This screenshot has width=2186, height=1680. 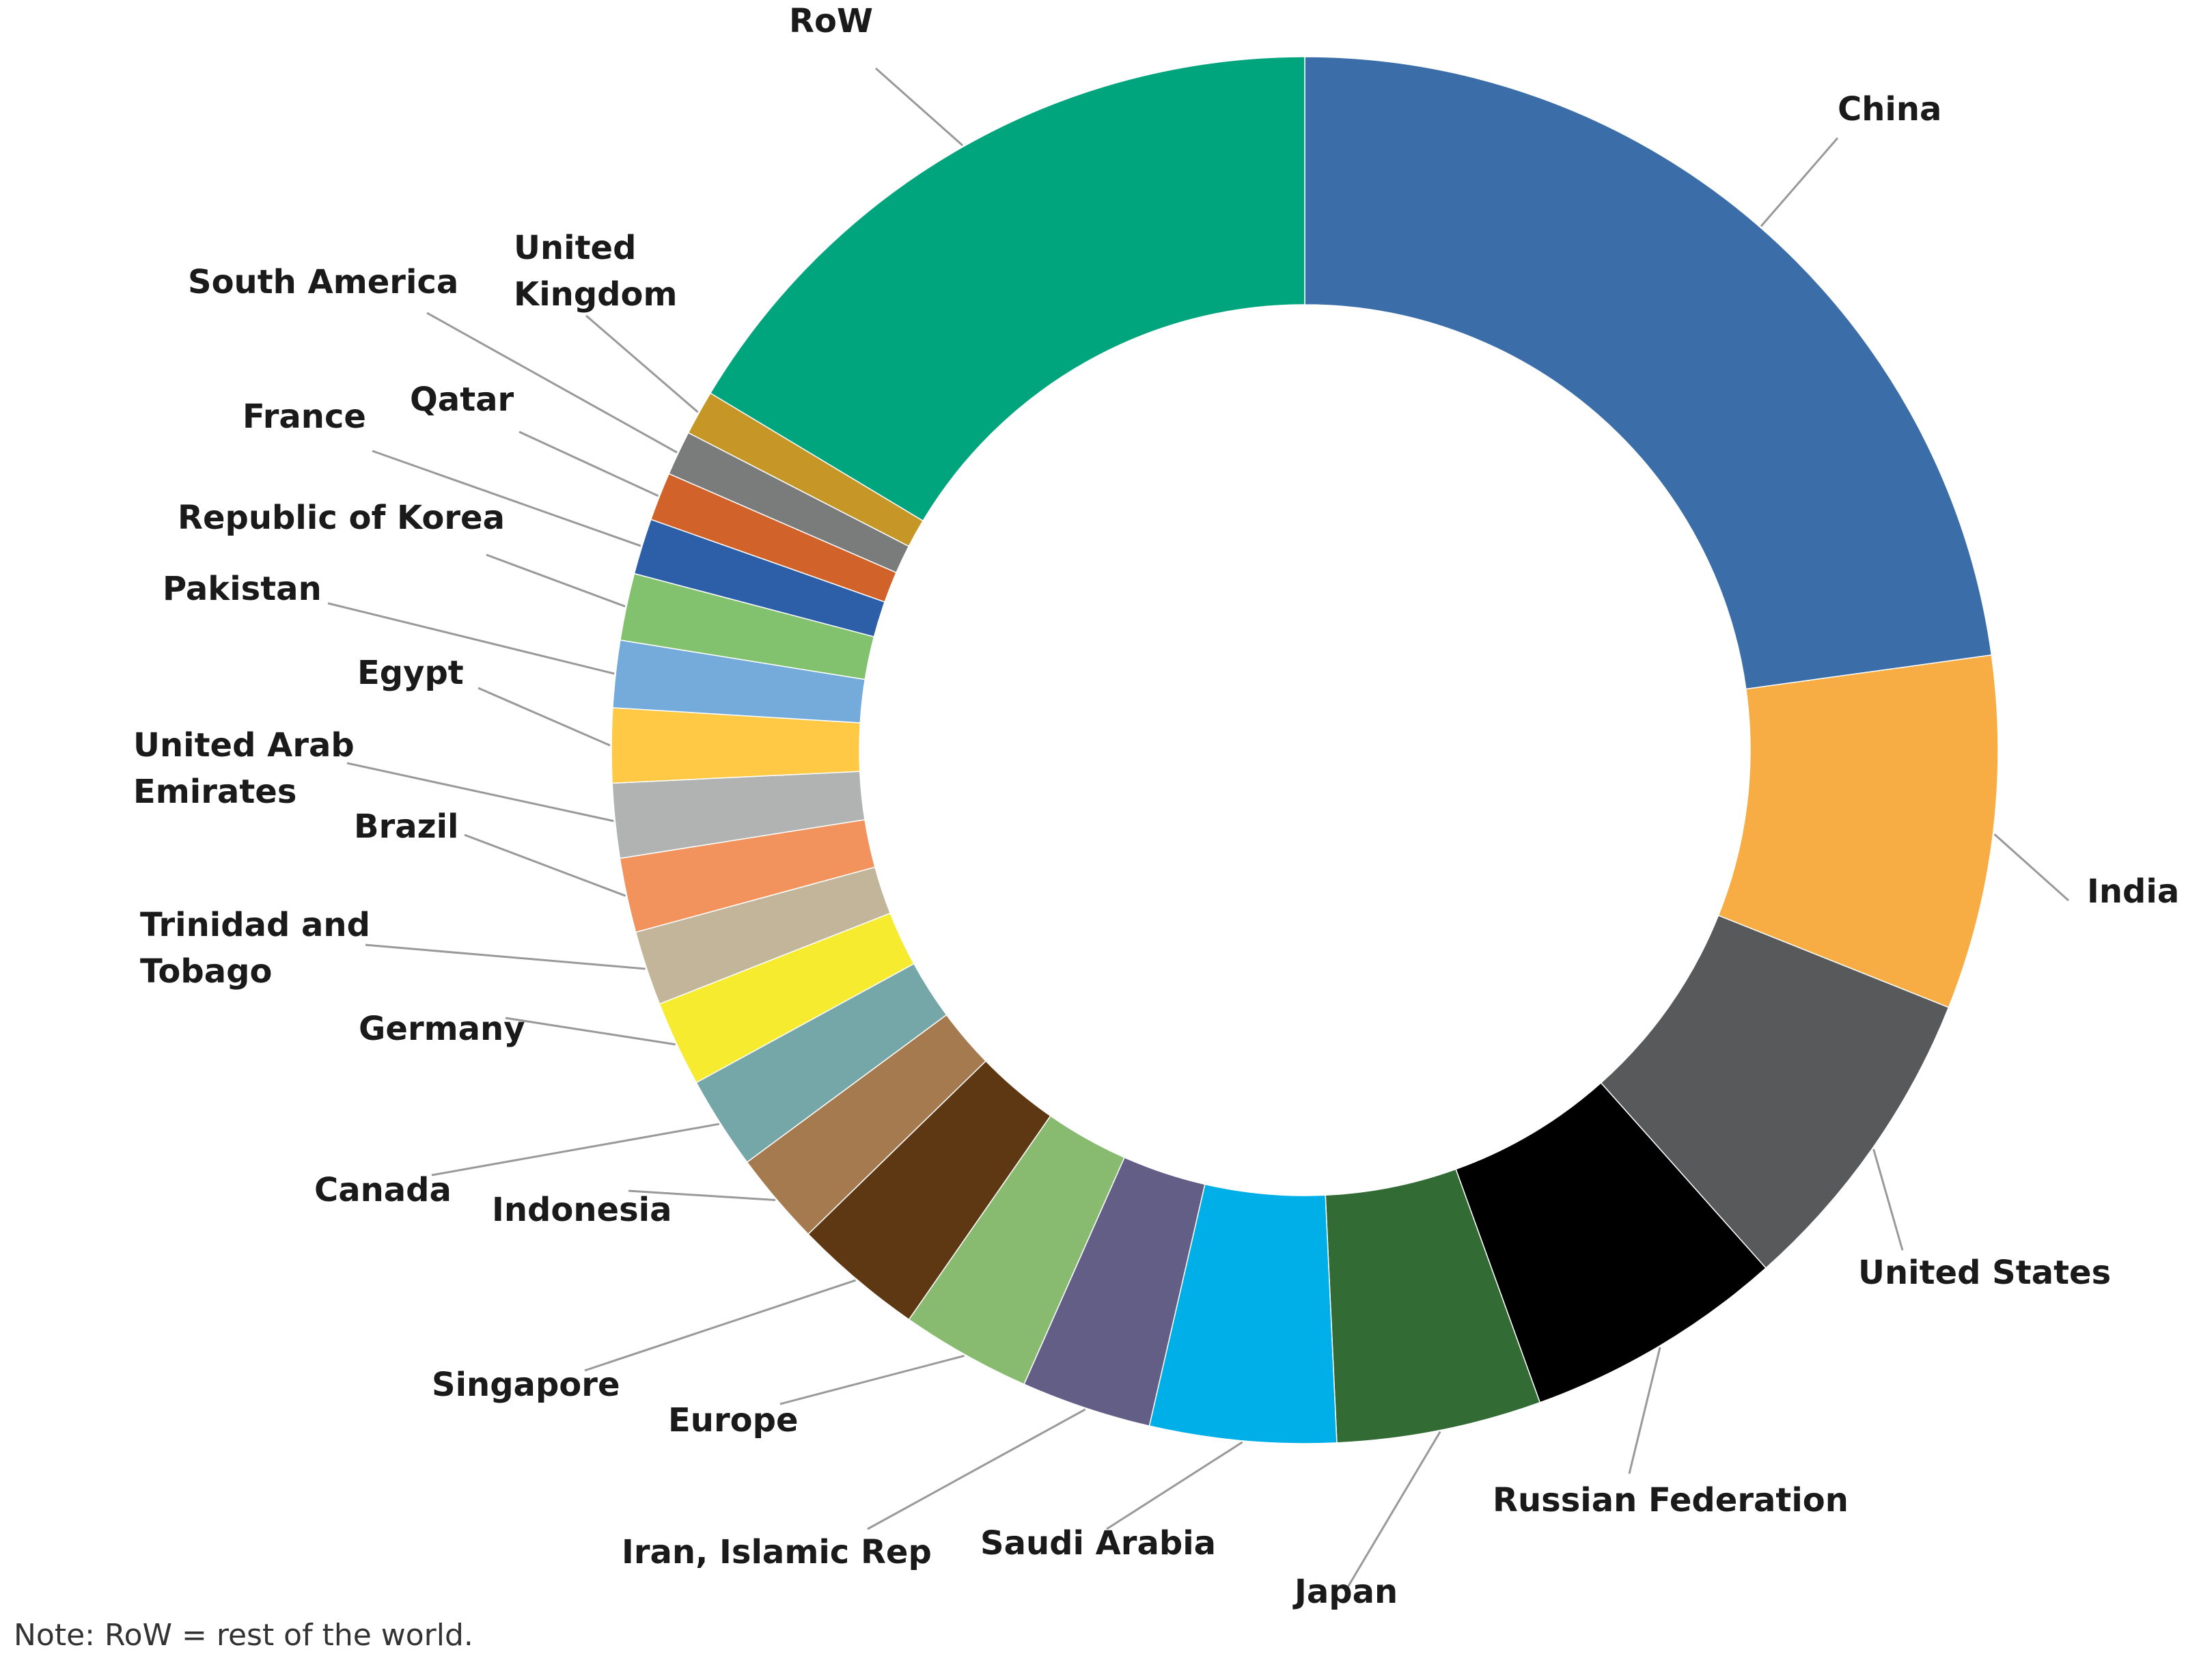 What do you see at coordinates (1985, 1273) in the screenshot?
I see `slice-label-united-states: United States` at bounding box center [1985, 1273].